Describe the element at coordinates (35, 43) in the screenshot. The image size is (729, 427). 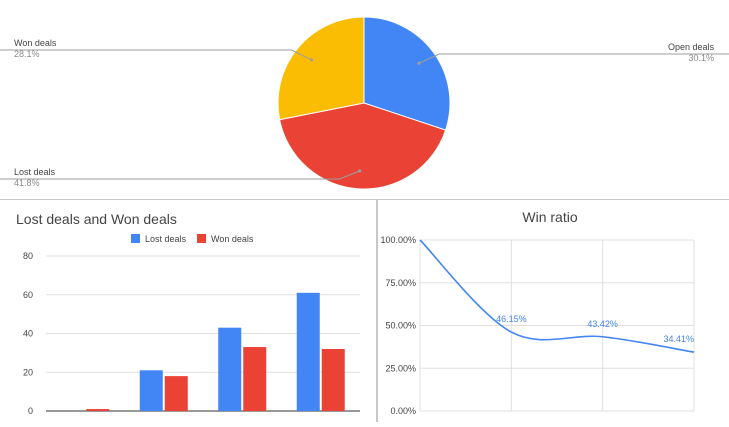
I see `pie-label-2: Won deals` at that location.